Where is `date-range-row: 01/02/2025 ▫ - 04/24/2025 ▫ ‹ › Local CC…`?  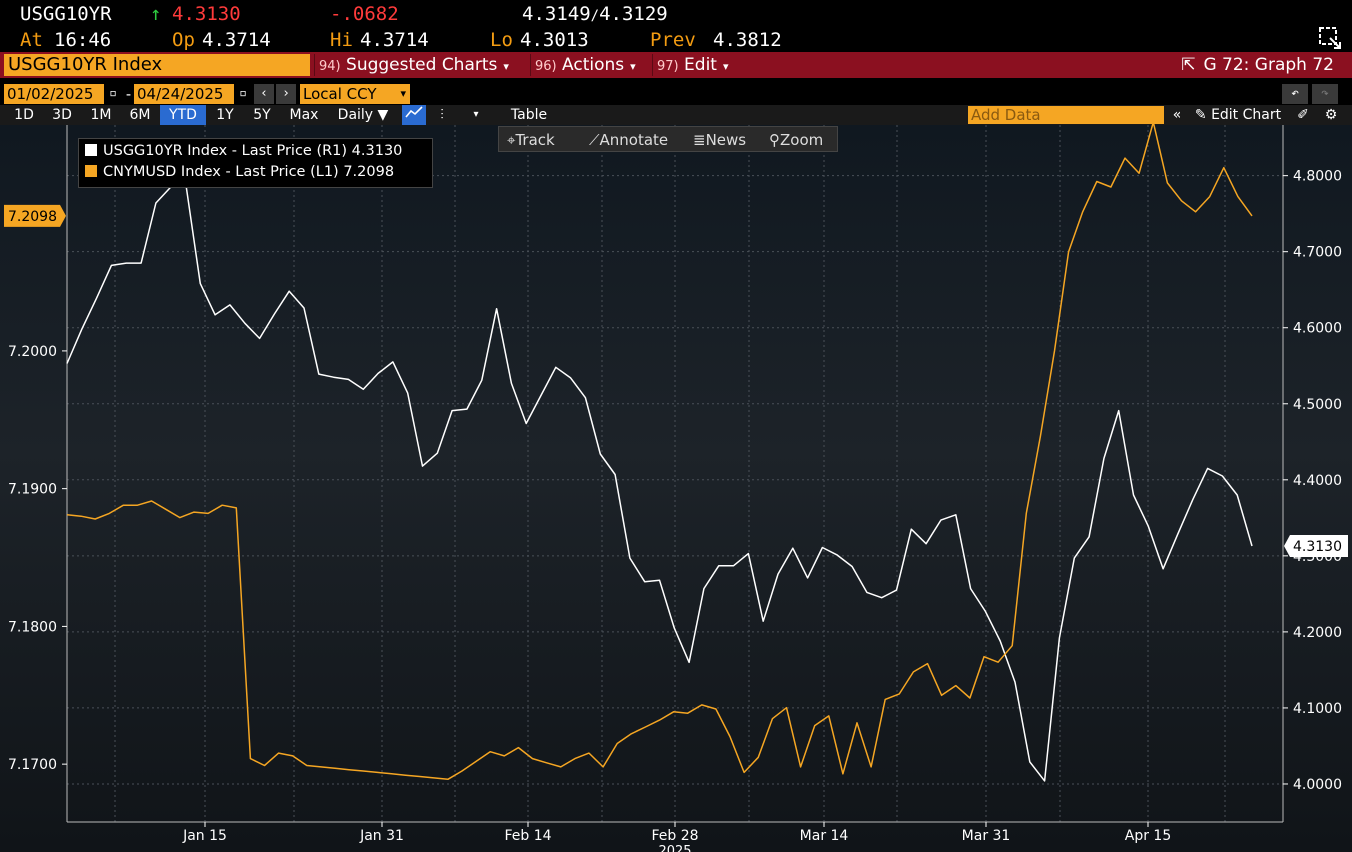 date-range-row: 01/02/2025 ▫ - 04/24/2025 ▫ ‹ › Local CC… is located at coordinates (676, 94).